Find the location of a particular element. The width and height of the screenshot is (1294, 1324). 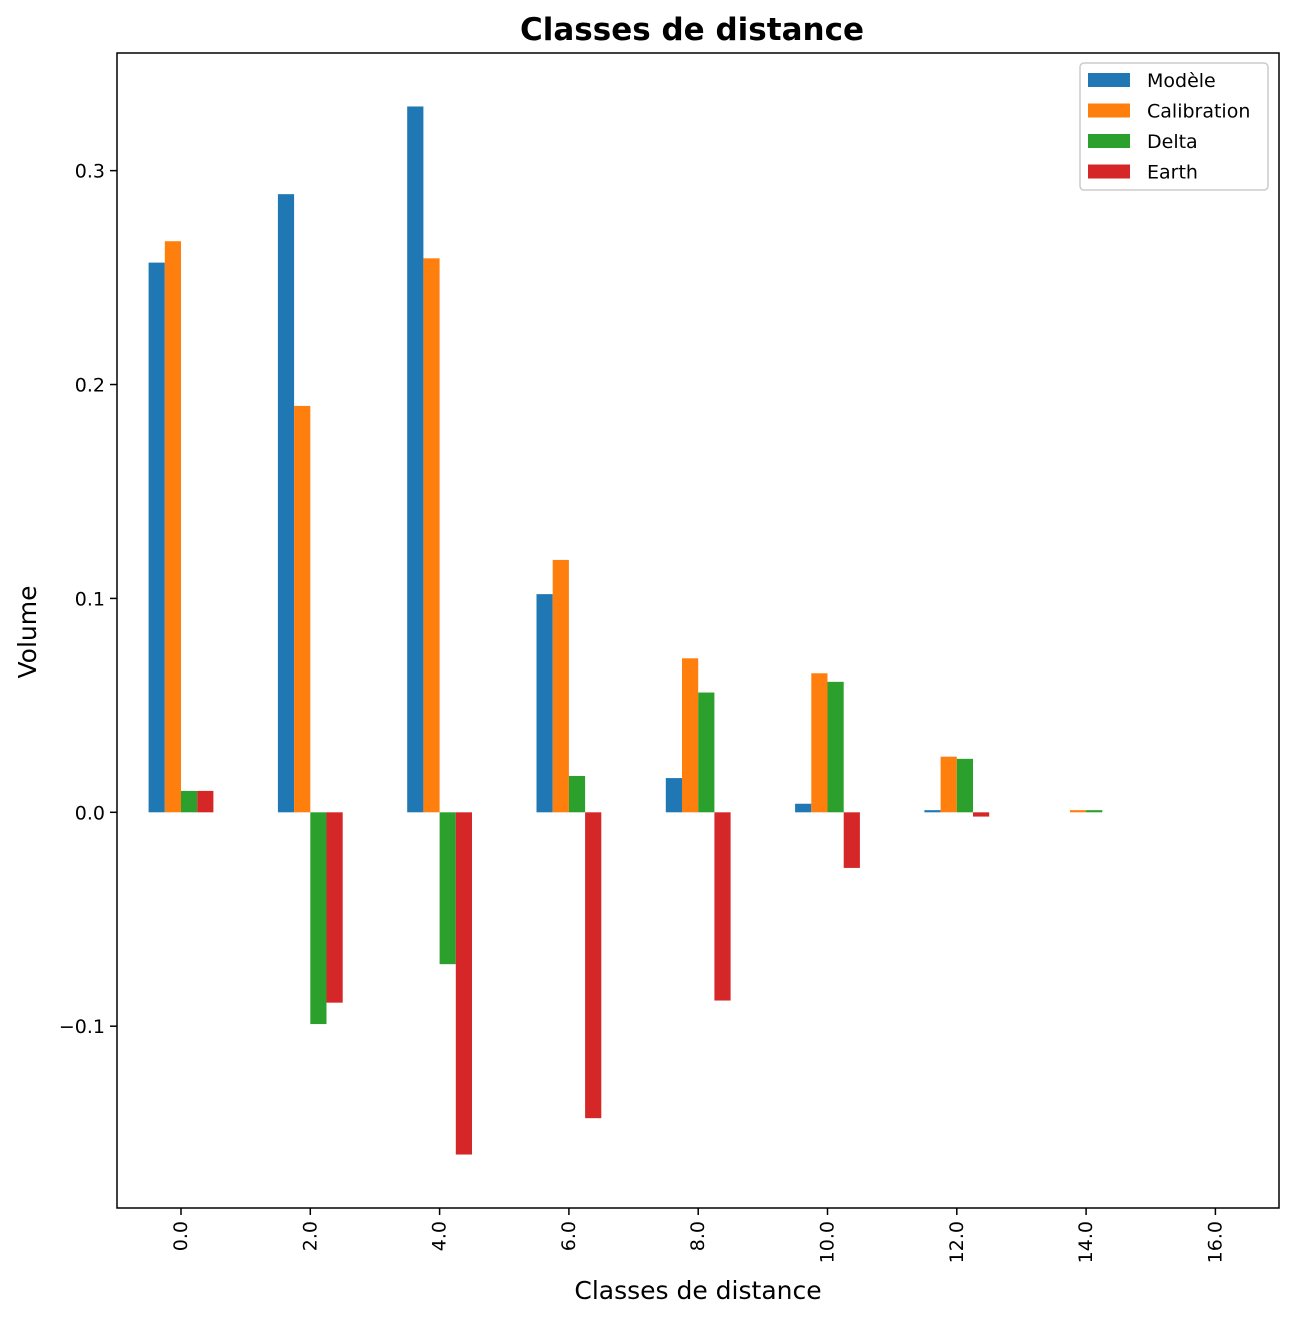

y-tick-label: 0.0 is located at coordinates (90, 813).